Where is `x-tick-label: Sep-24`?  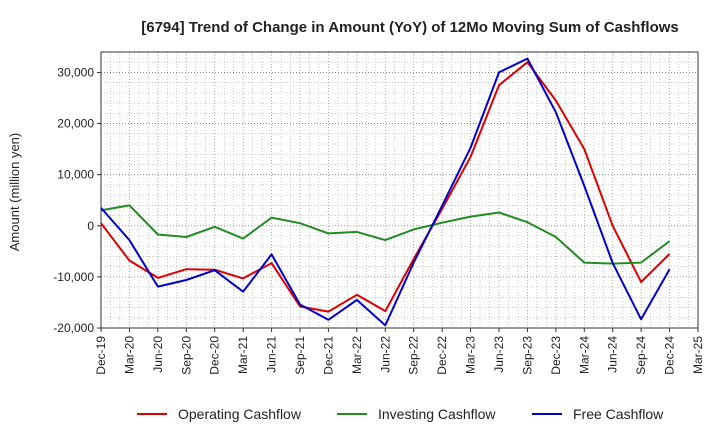 x-tick-label: Sep-24 is located at coordinates (641, 355).